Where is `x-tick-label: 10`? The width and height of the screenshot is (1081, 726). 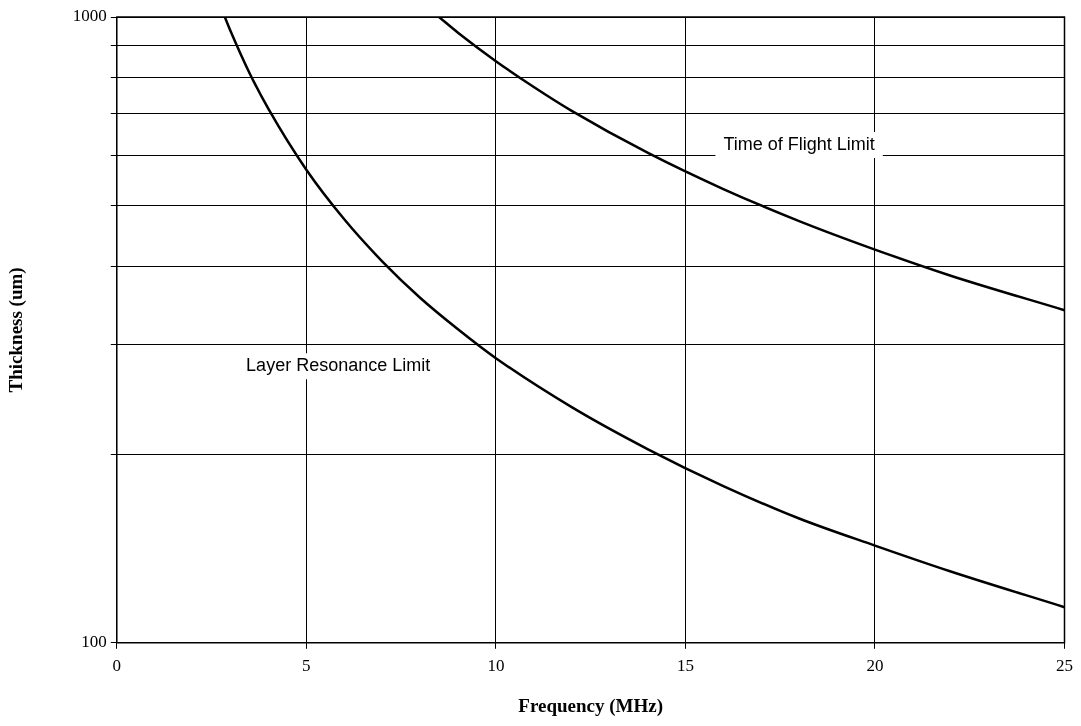 x-tick-label: 10 is located at coordinates (496, 666).